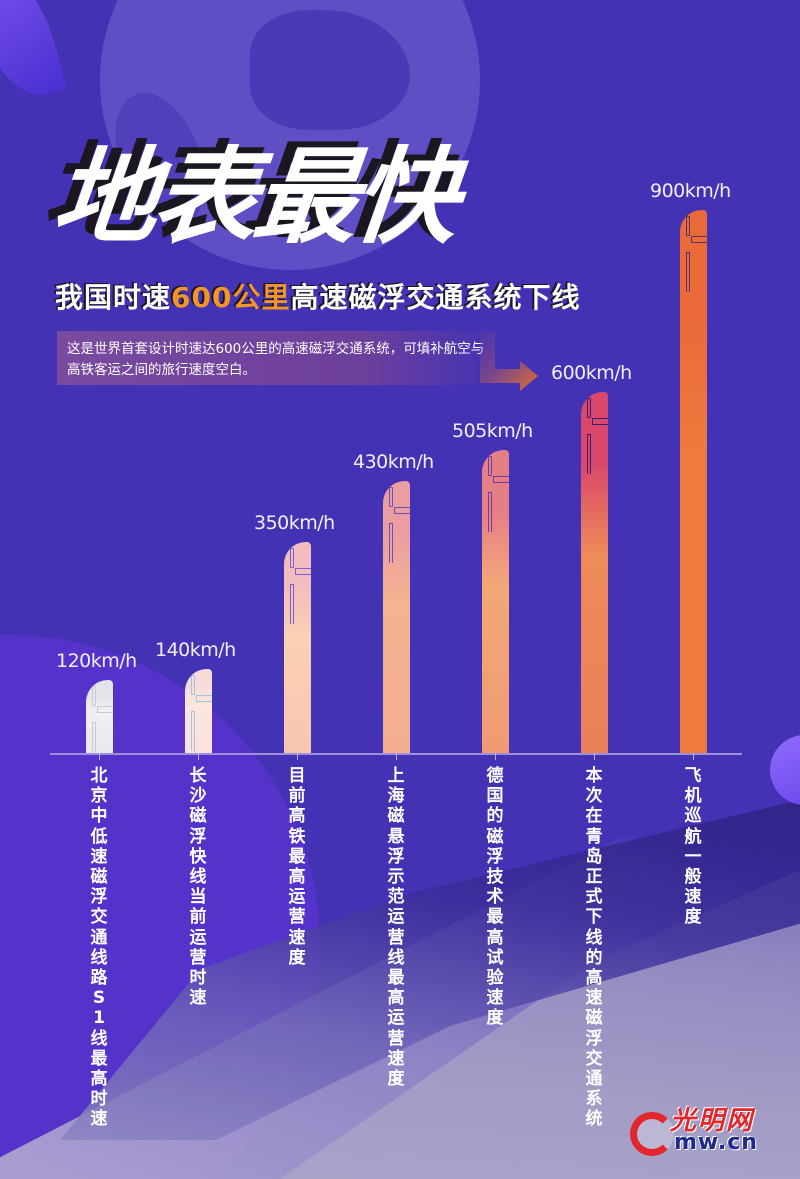 This screenshot has width=800, height=1179. Describe the element at coordinates (690, 191) in the screenshot. I see `bar-value-label: 900km/h` at that location.